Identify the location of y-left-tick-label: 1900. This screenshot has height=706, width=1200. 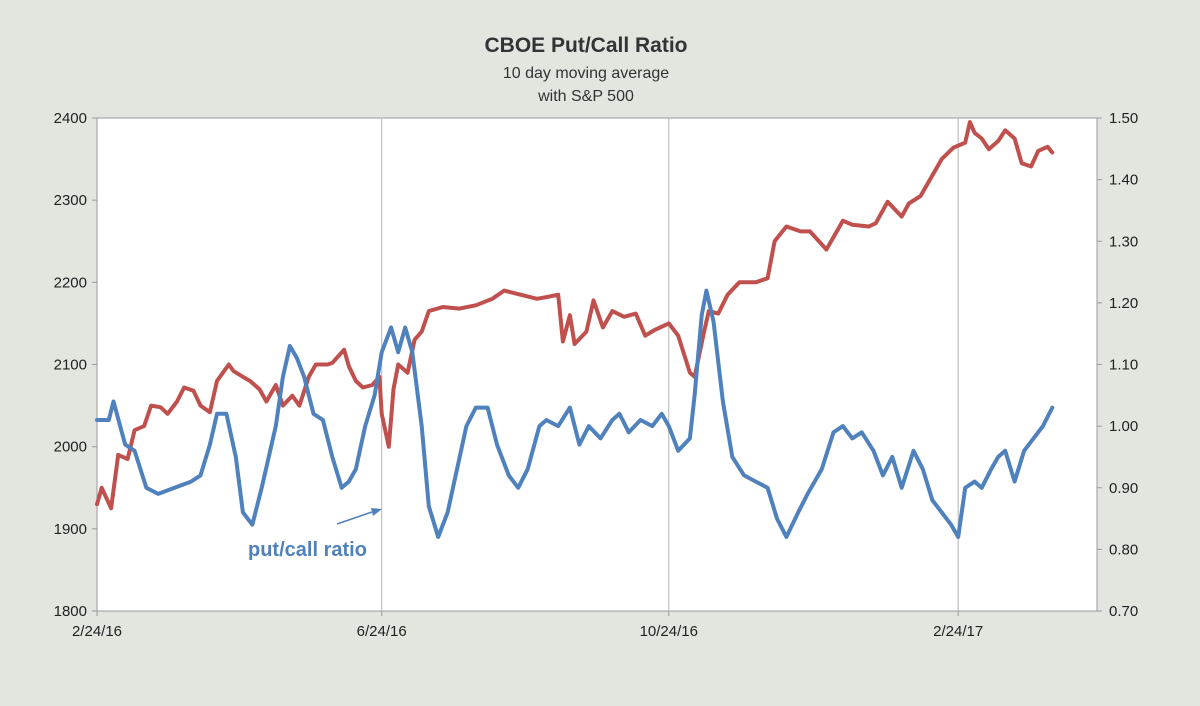
(70, 529).